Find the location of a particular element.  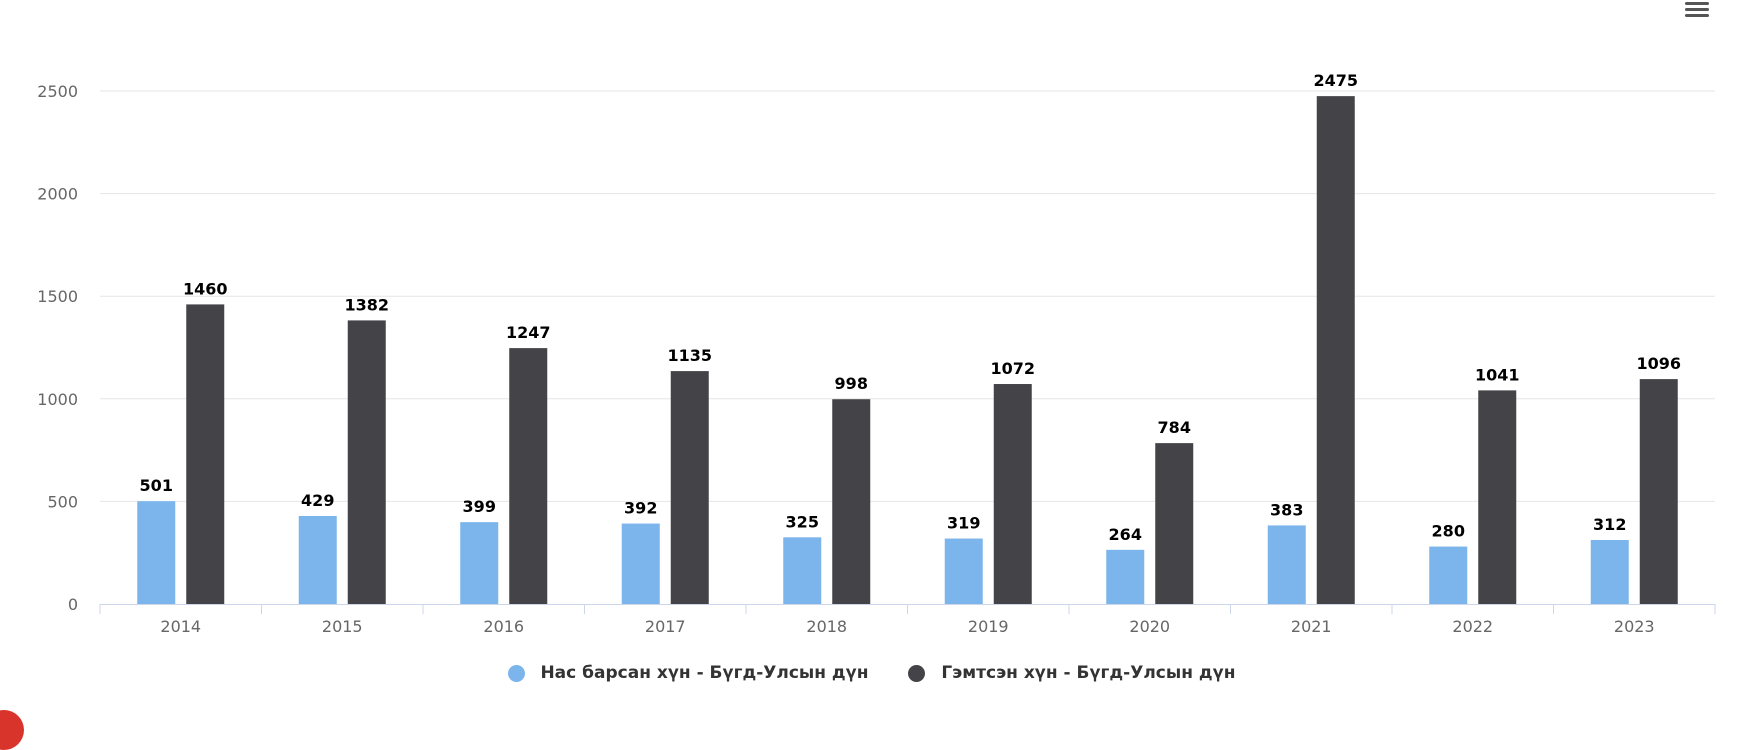

x-tick-label: 2021 is located at coordinates (1311, 626).